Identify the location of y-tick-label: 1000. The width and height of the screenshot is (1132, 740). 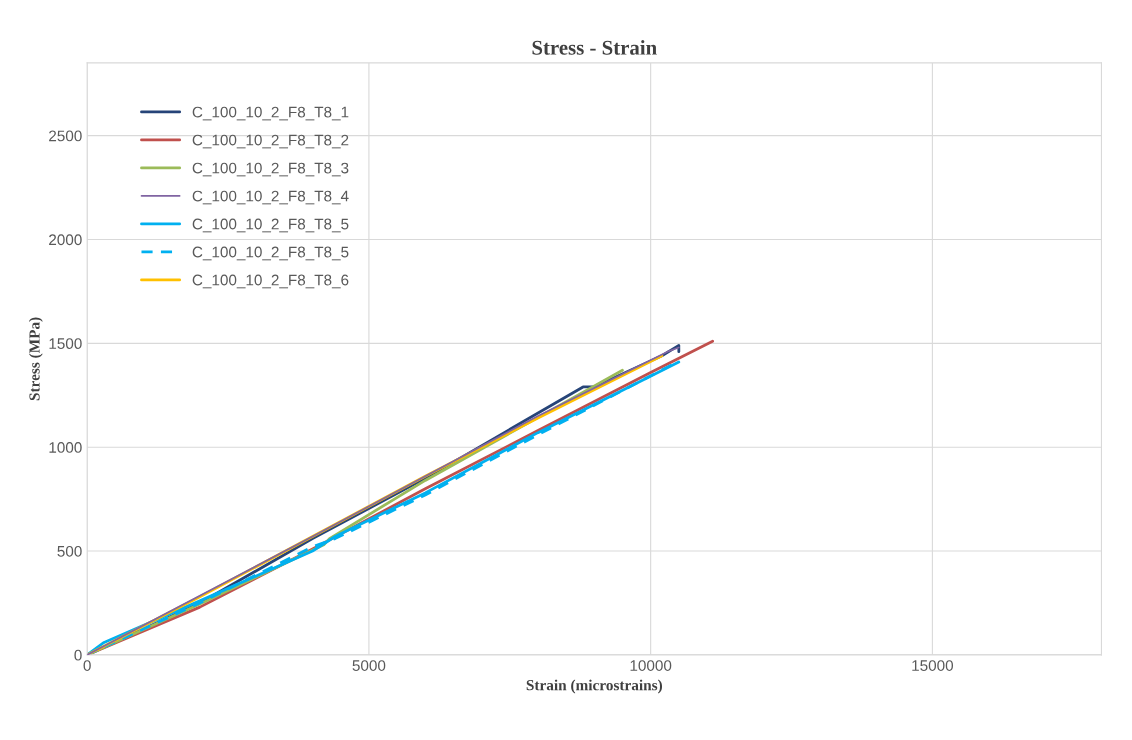
(65, 447).